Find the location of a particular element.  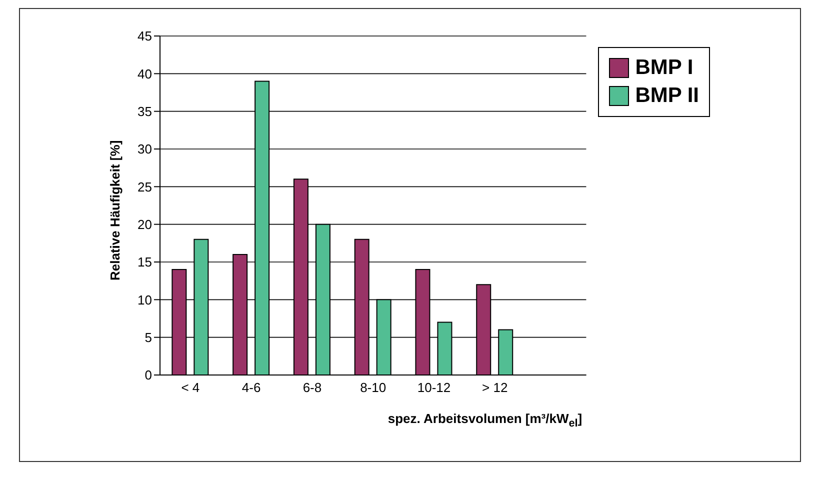

y-axis-title: Relative Häufigkeit [%] is located at coordinates (115, 210).